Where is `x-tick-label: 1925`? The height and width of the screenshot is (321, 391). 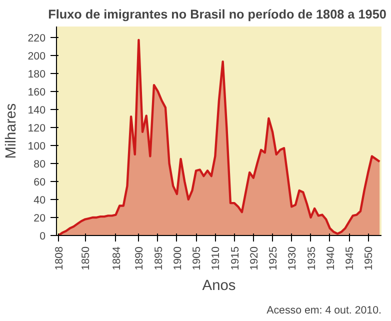
x-tick-label: 1925 is located at coordinates (274, 258).